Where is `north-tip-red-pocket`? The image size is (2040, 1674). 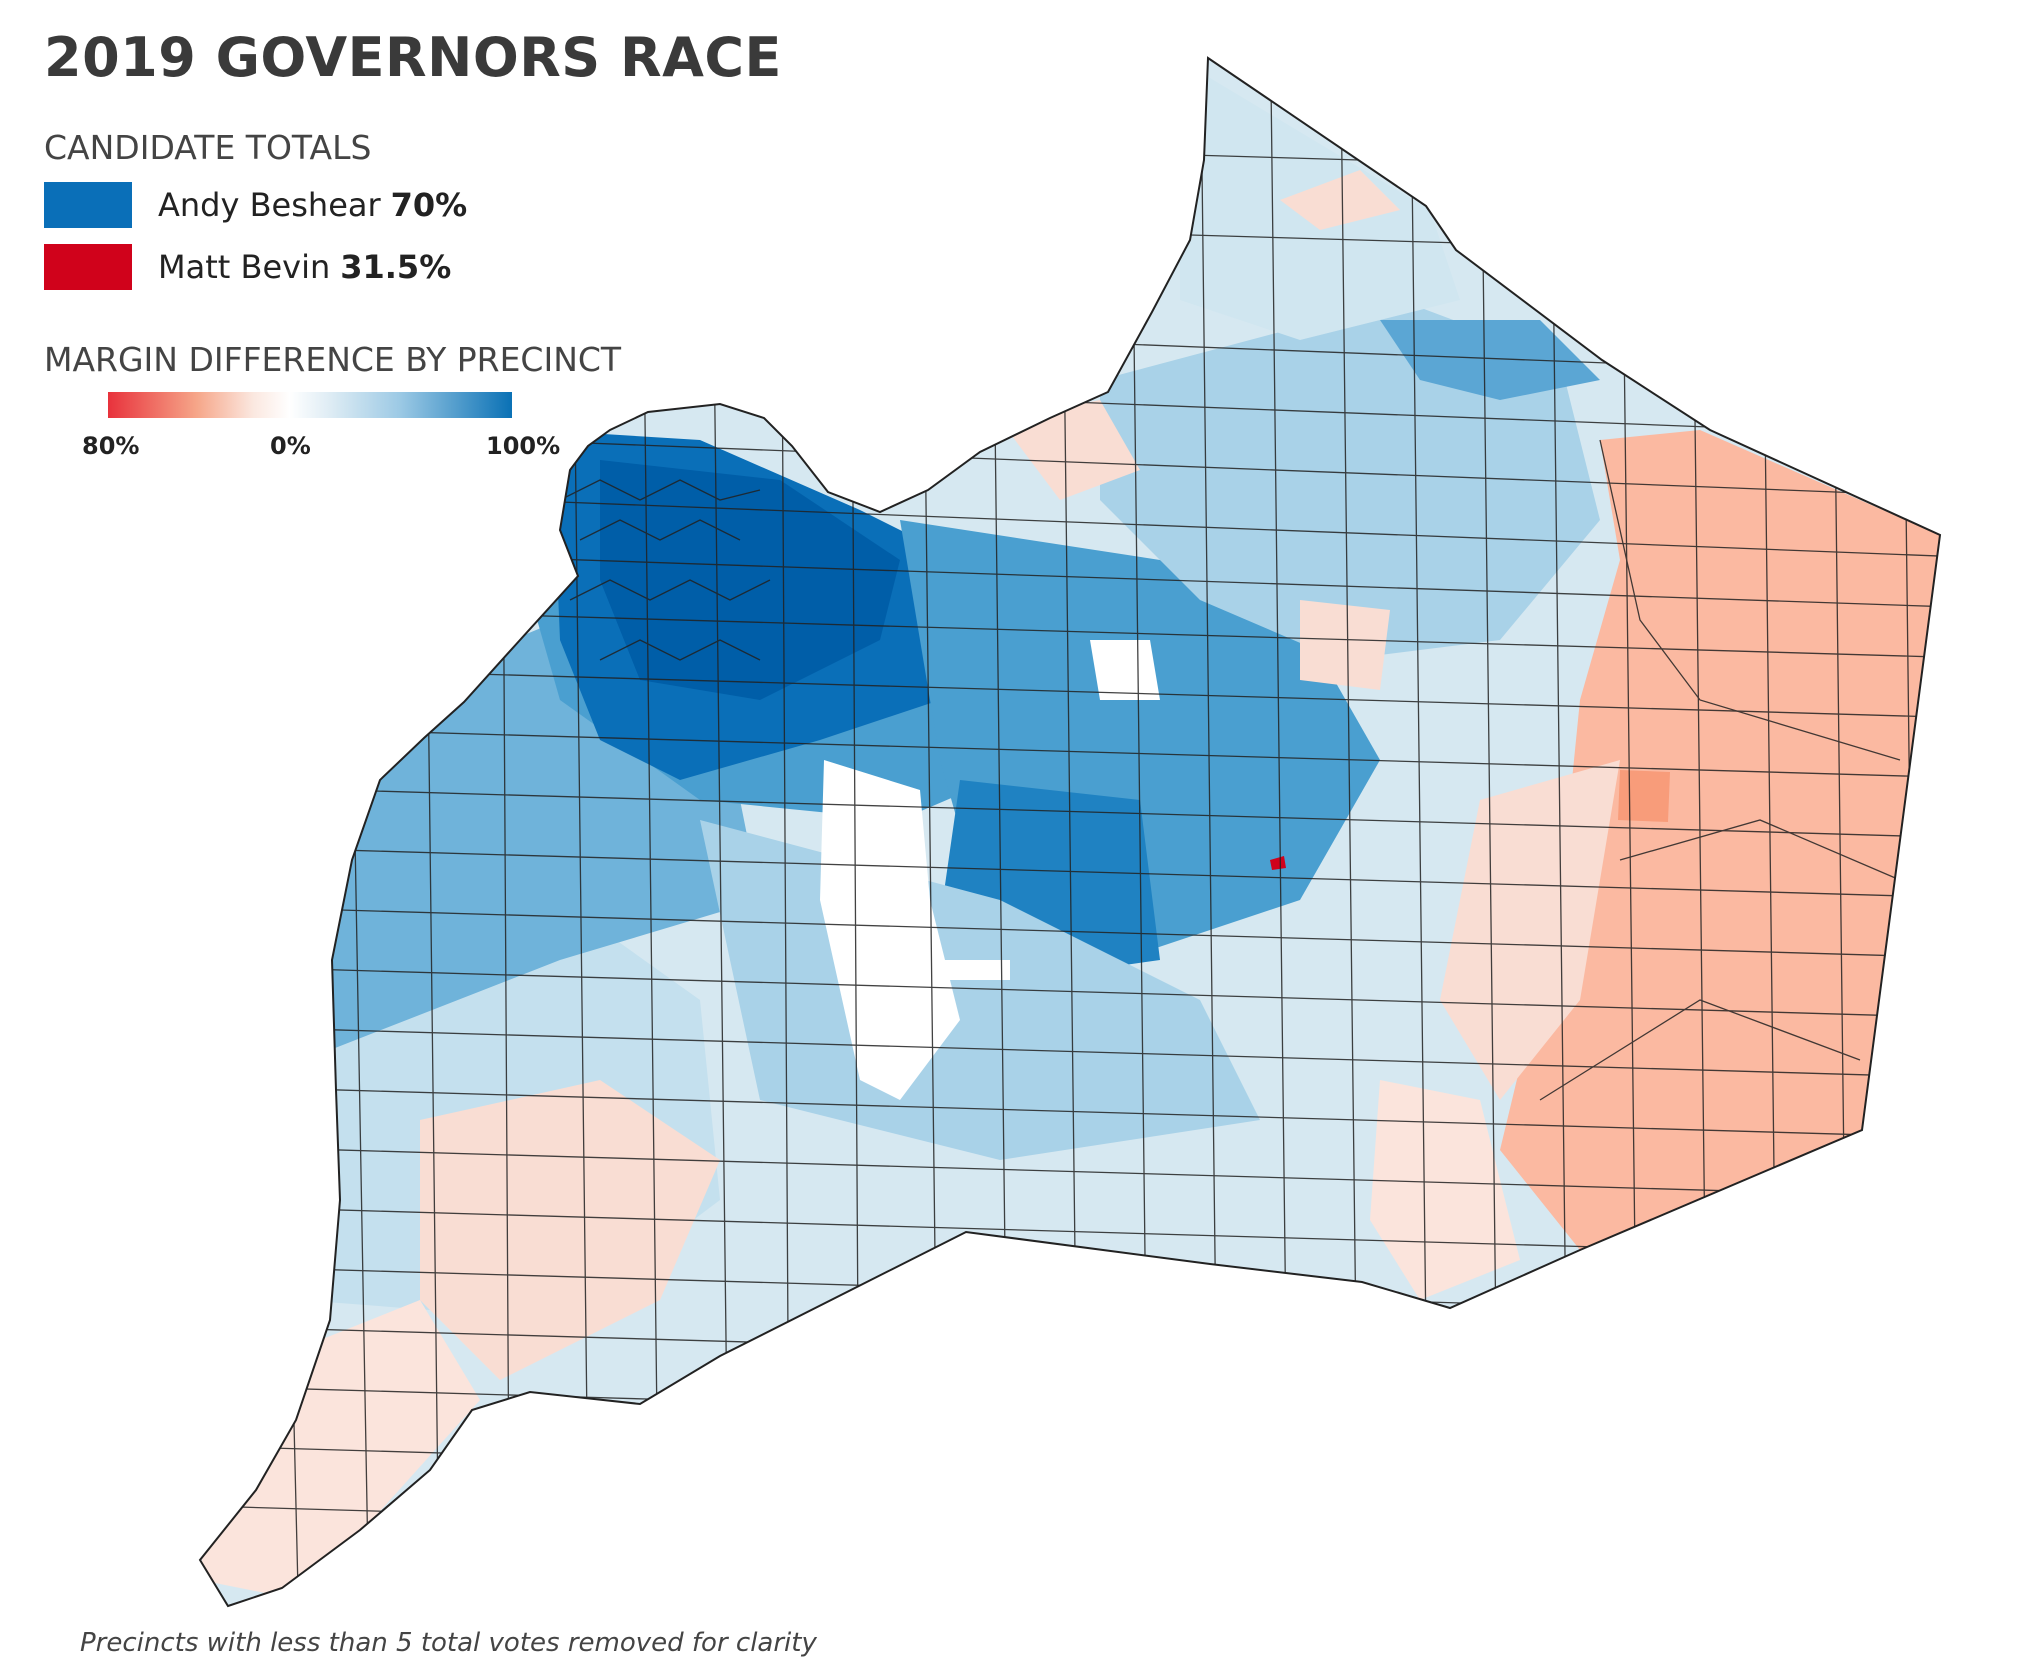 north-tip-red-pocket is located at coordinates (1340, 200).